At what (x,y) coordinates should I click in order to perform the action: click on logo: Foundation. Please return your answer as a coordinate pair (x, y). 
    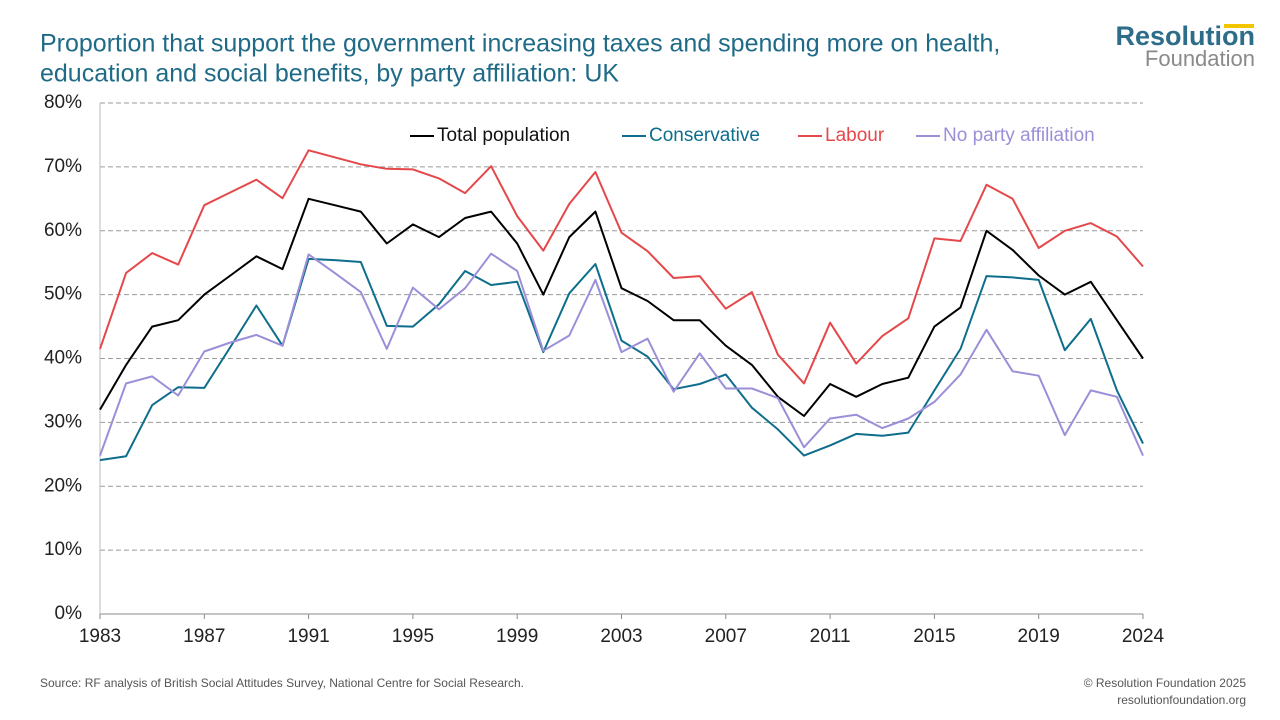
    Looking at the image, I should click on (1200, 58).